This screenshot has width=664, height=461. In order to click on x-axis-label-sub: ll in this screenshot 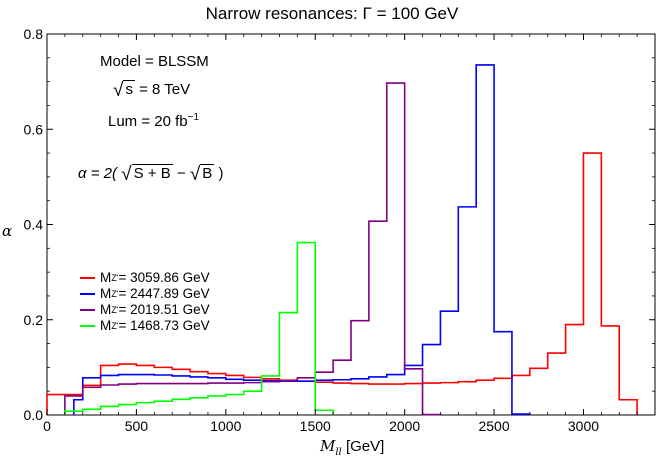, I will do `click(338, 452)`.